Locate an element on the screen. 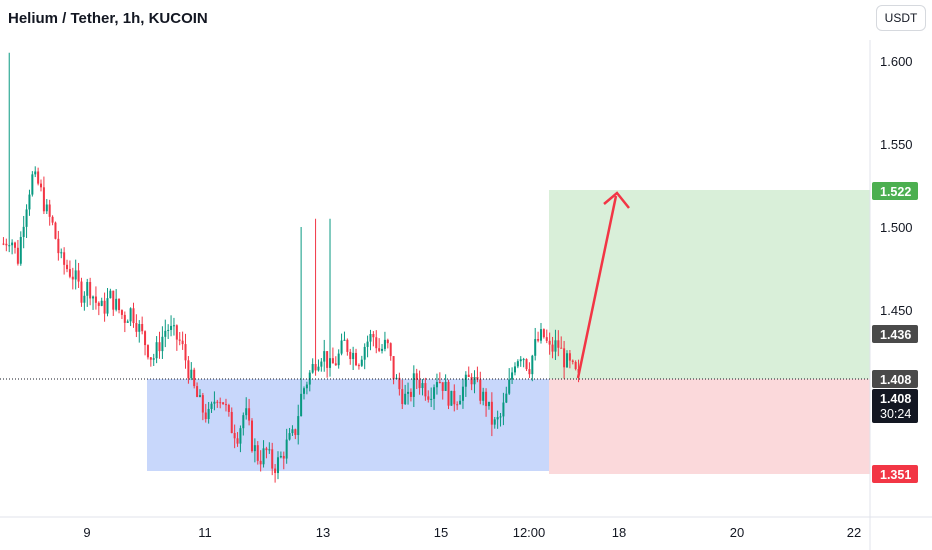  y-tick-label: 1.450 is located at coordinates (896, 310).